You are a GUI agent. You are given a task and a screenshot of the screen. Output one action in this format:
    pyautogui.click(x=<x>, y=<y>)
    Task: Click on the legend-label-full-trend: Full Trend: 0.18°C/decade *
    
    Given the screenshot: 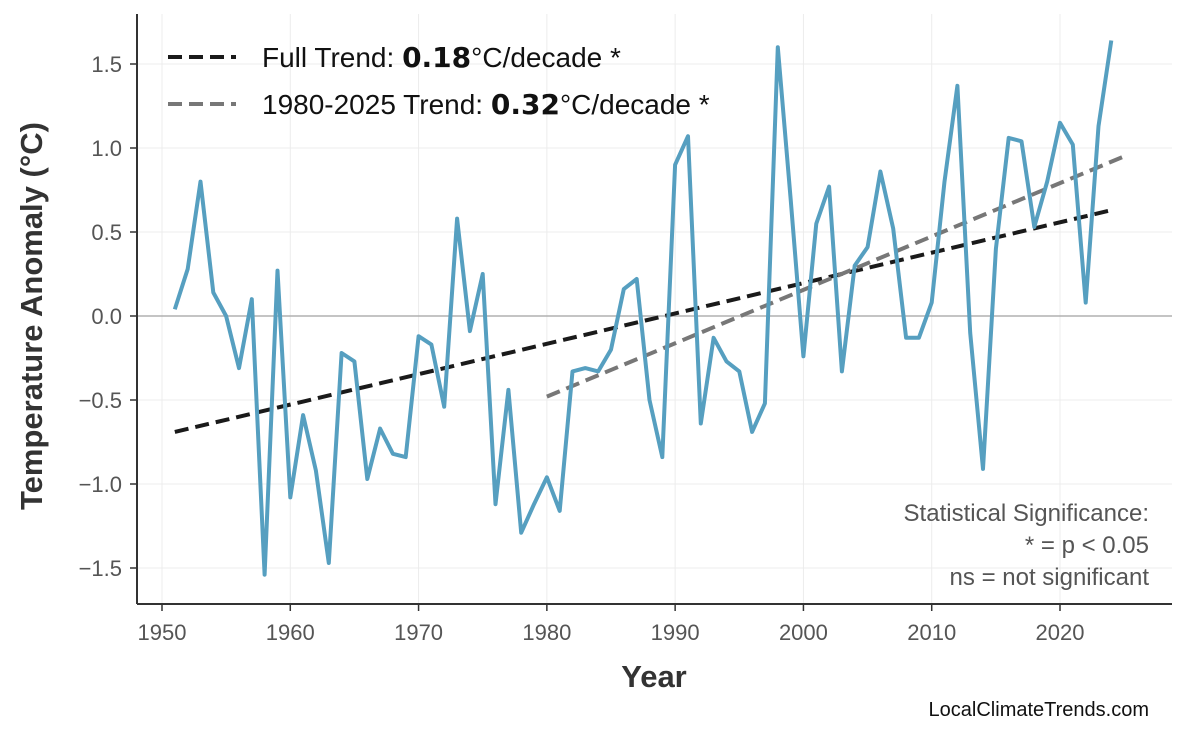 What is the action you would take?
    pyautogui.click(x=441, y=57)
    